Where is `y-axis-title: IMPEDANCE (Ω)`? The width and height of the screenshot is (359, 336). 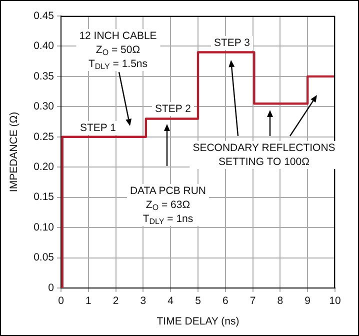 y-axis-title: IMPEDANCE (Ω) is located at coordinates (14, 152).